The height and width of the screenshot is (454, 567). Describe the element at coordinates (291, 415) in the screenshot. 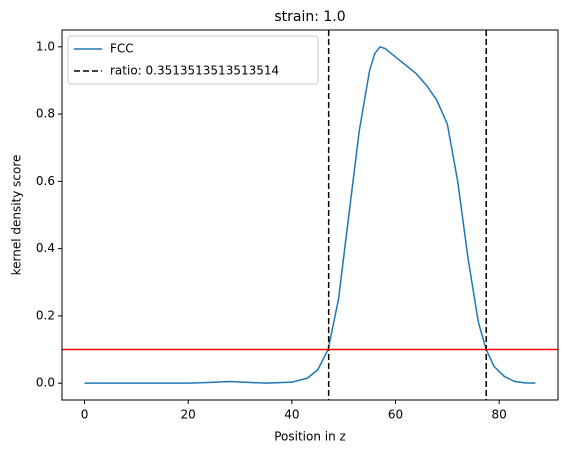

I see `x-tick-label: 40` at that location.